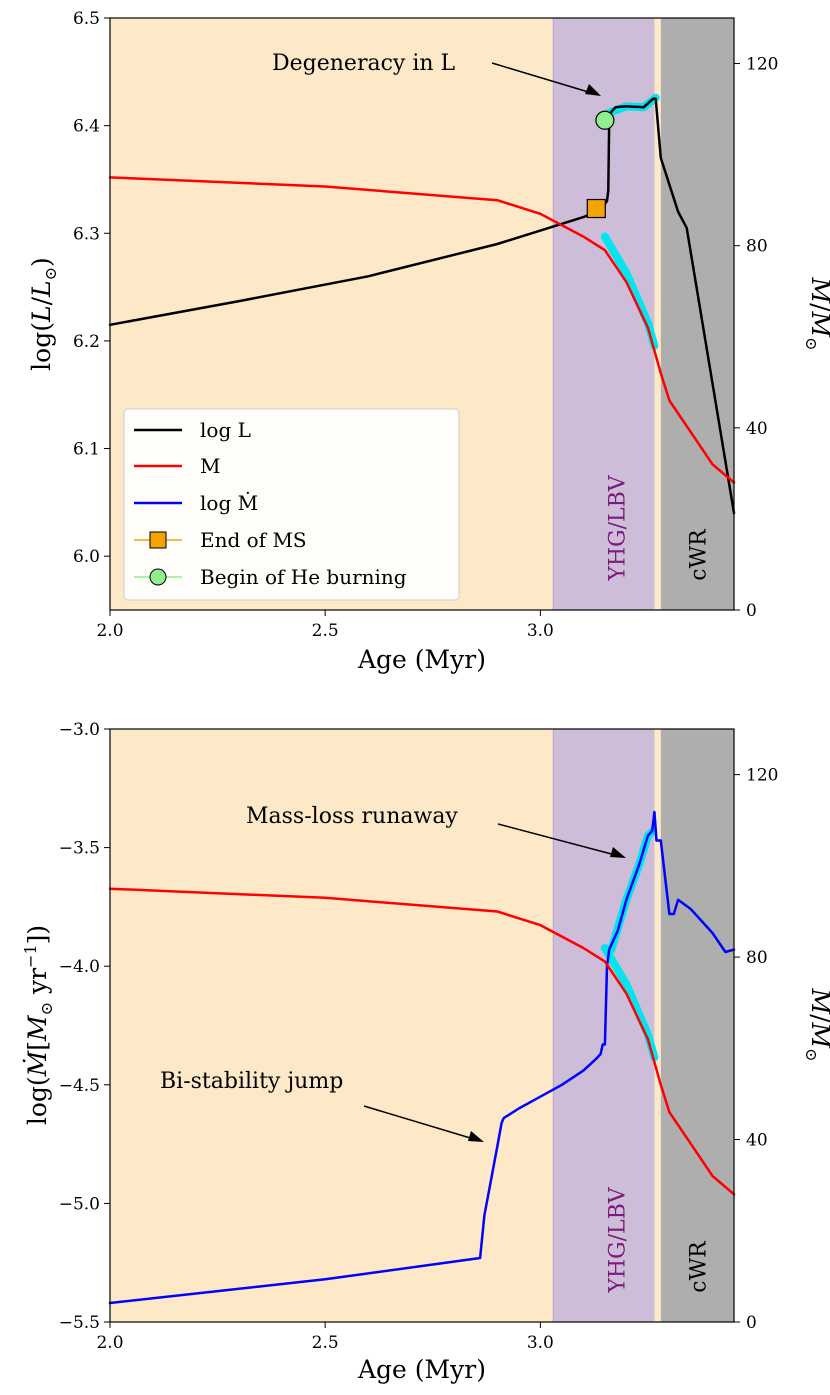 The image size is (830, 1395). Describe the element at coordinates (617, 527) in the screenshot. I see `top-yhg-label: YHG/LBV` at that location.